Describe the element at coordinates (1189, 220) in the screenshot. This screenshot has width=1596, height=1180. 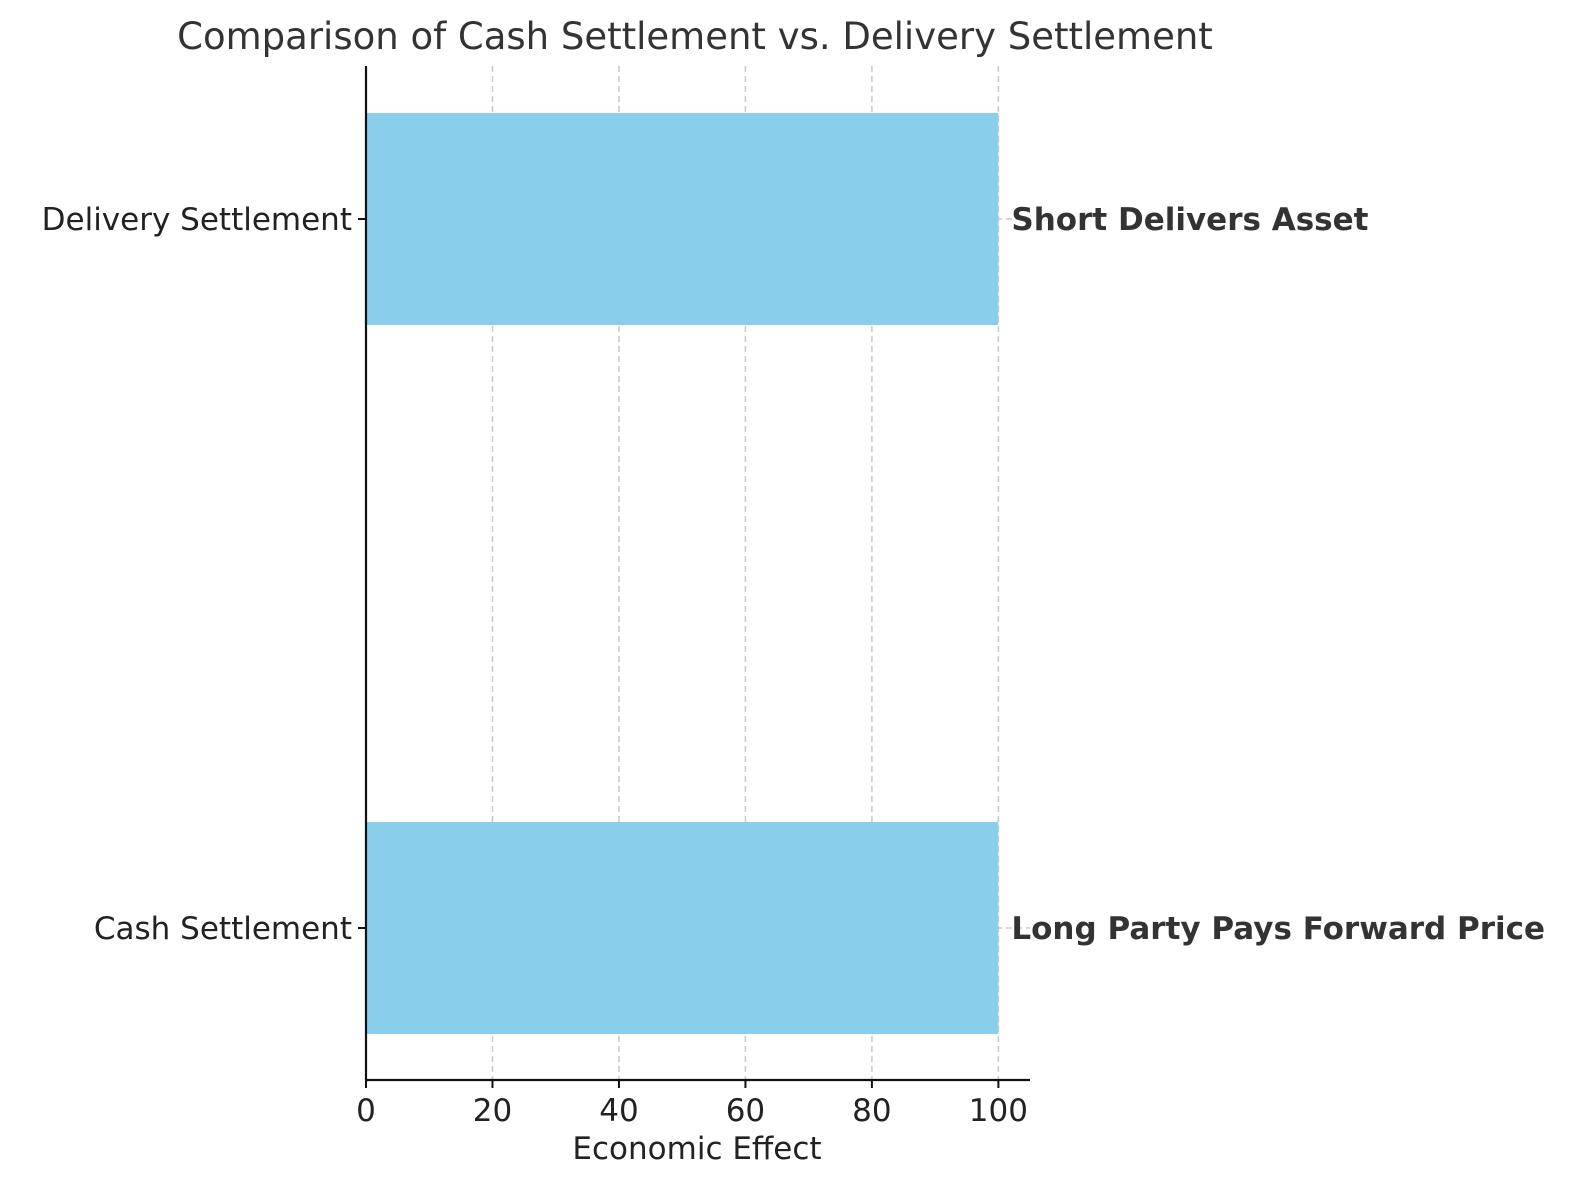
I see `bar-annotation-1: Short Delivers Asset` at that location.